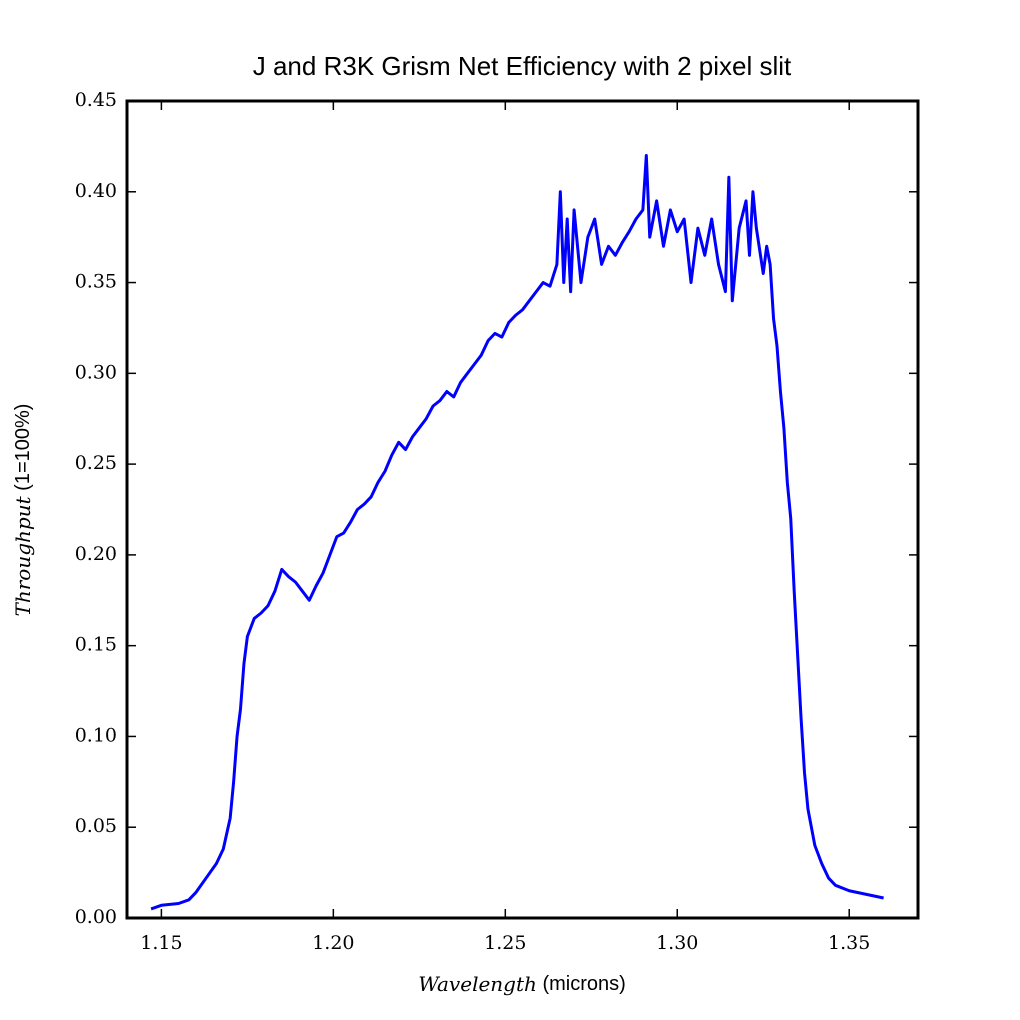 The height and width of the screenshot is (1020, 1020). I want to click on x-axis-variable: Wavelength, so click(477, 984).